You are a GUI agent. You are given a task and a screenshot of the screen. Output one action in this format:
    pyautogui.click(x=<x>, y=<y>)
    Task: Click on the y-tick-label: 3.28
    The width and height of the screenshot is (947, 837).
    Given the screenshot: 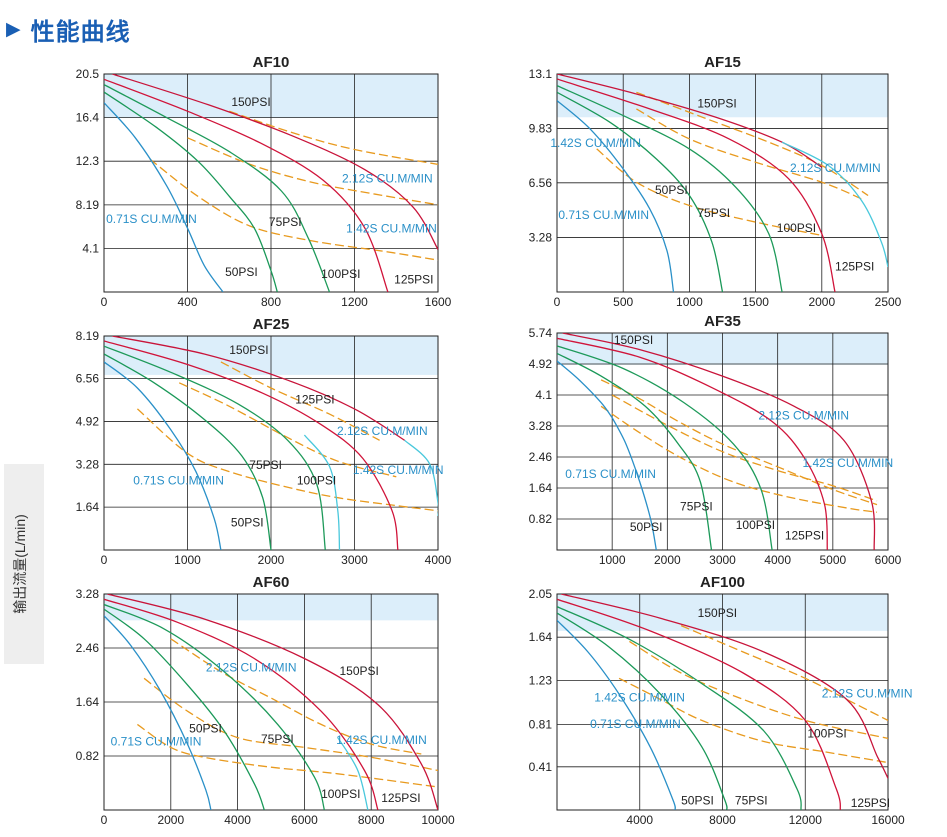 What is the action you would take?
    pyautogui.click(x=541, y=426)
    